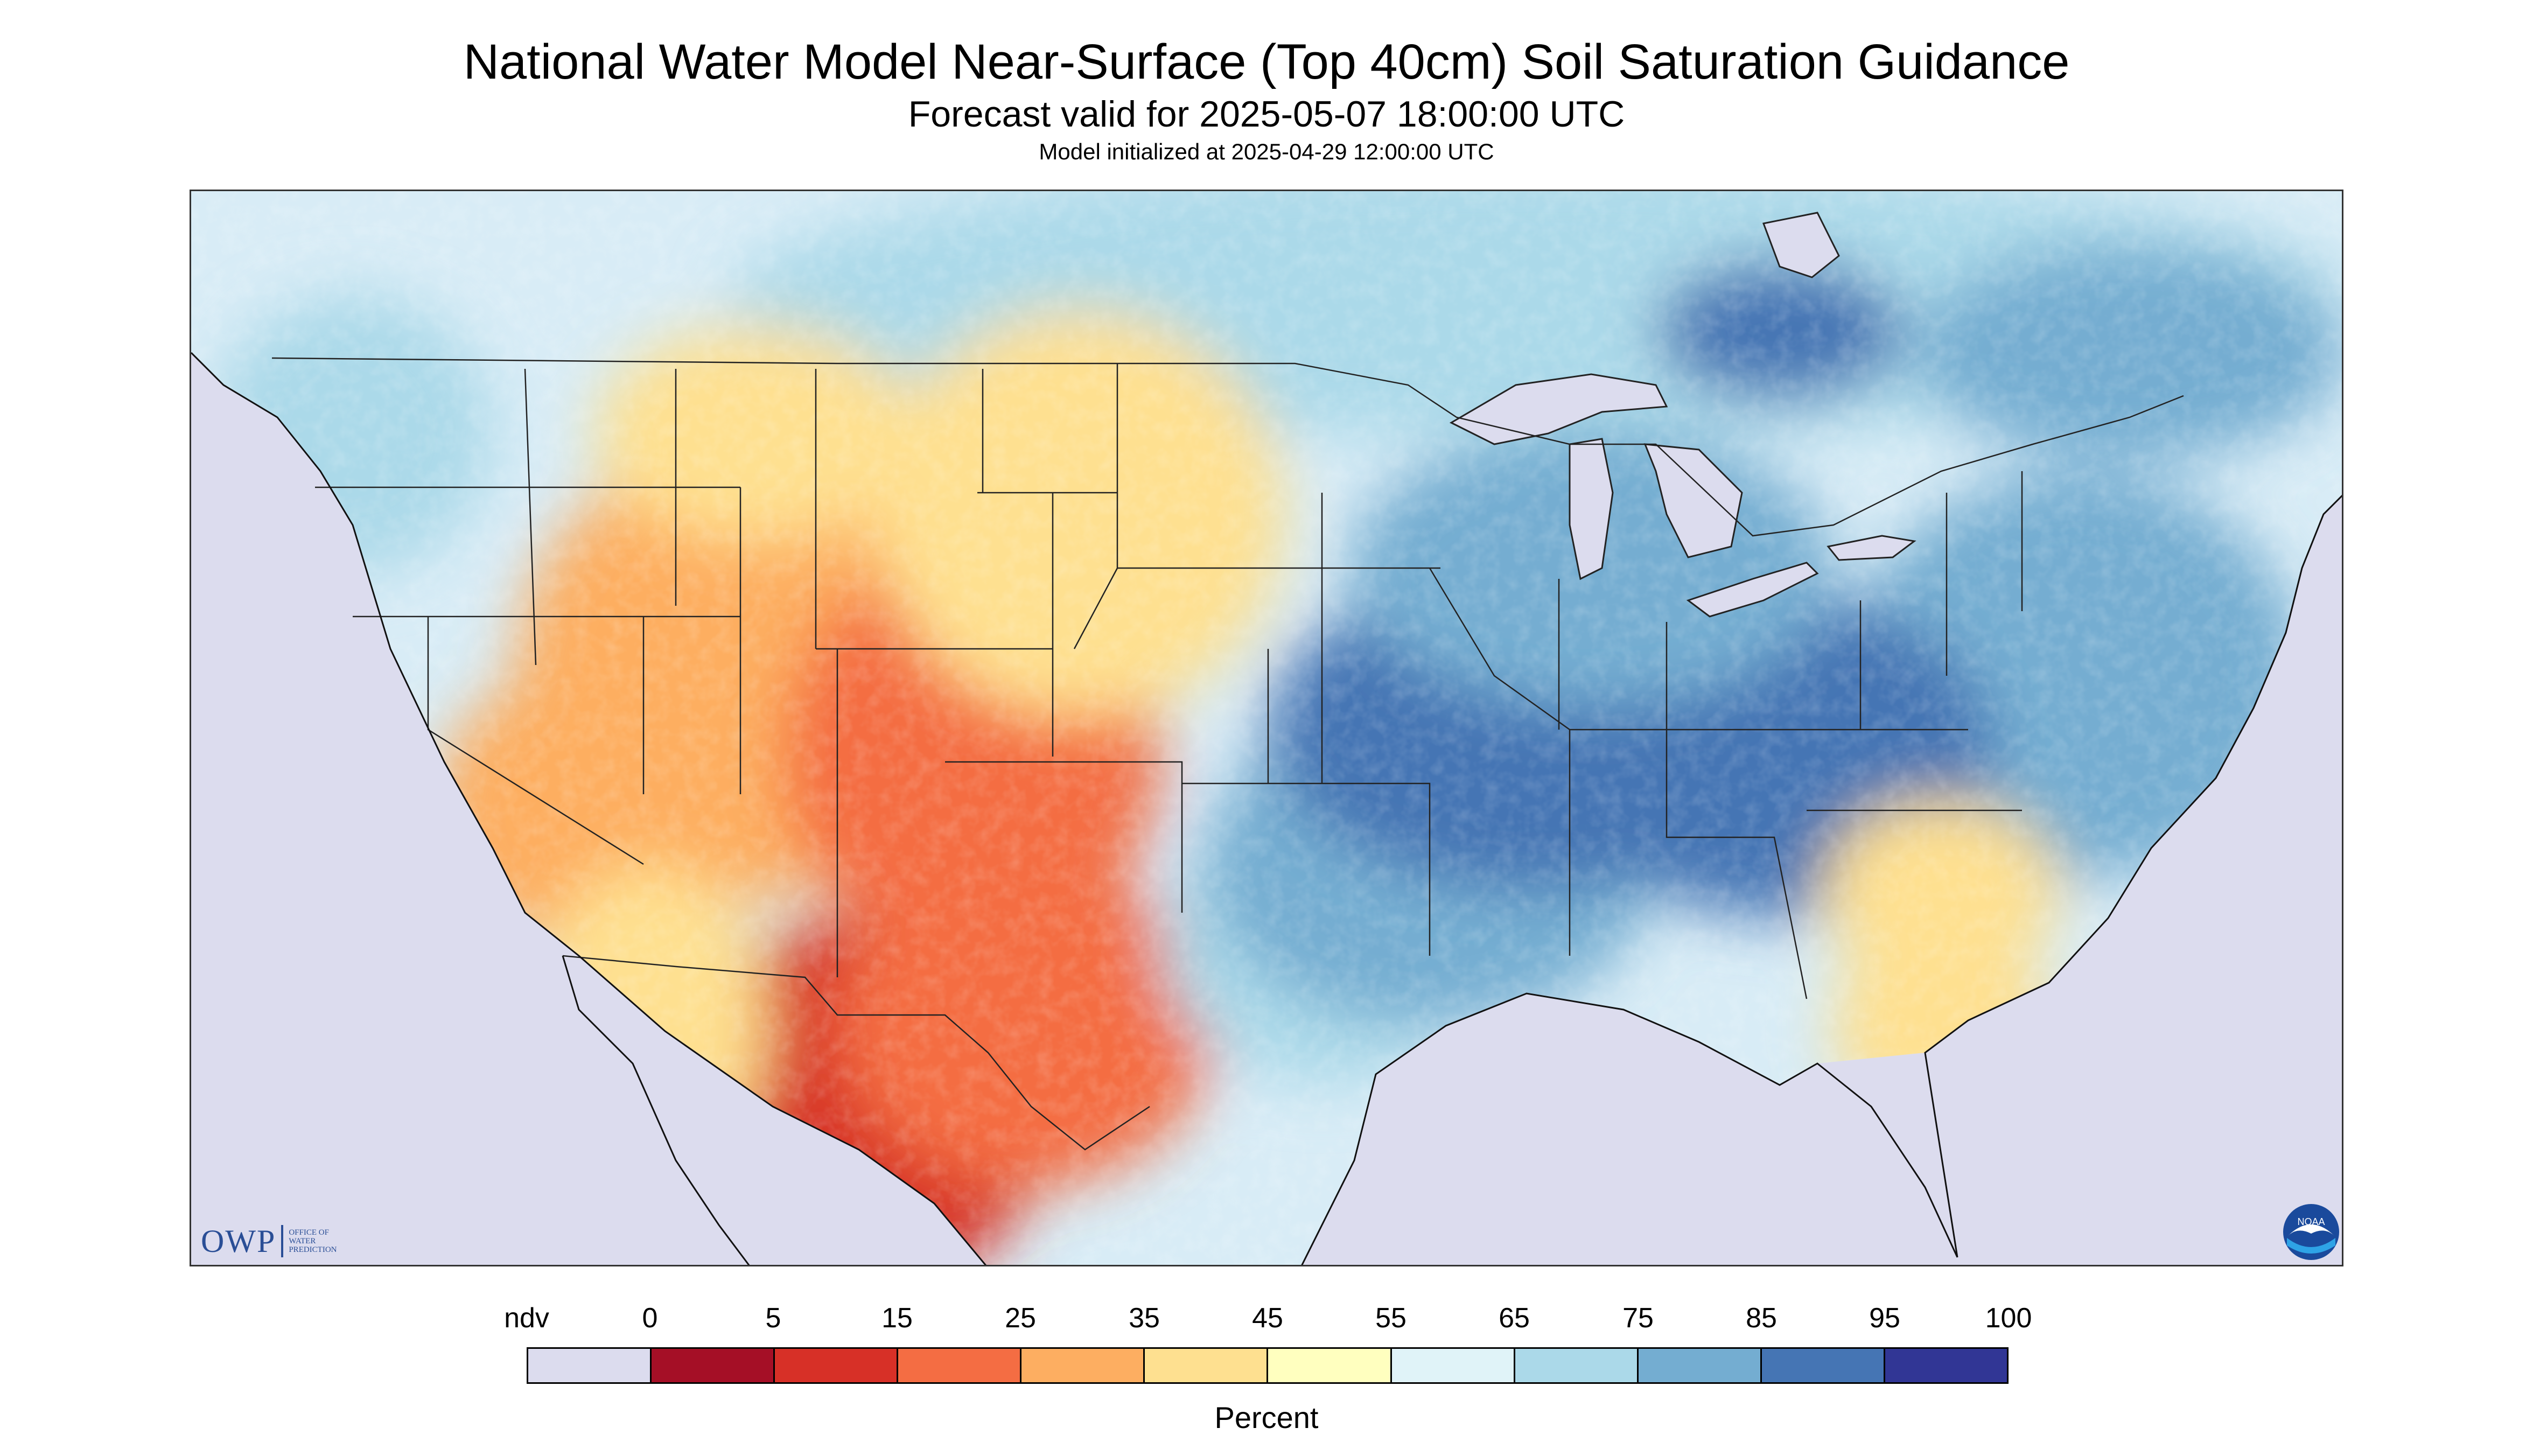 Image resolution: width=2533 pixels, height=1456 pixels. I want to click on lake-huron, so click(1693, 500).